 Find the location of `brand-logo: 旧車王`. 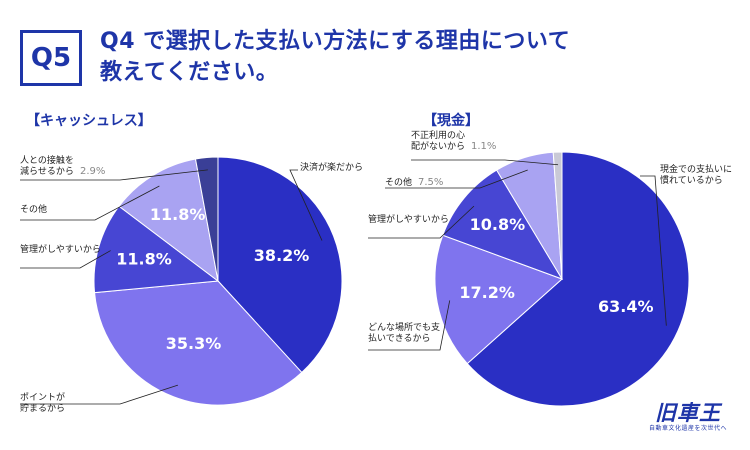

brand-logo: 旧車王 is located at coordinates (688, 413).